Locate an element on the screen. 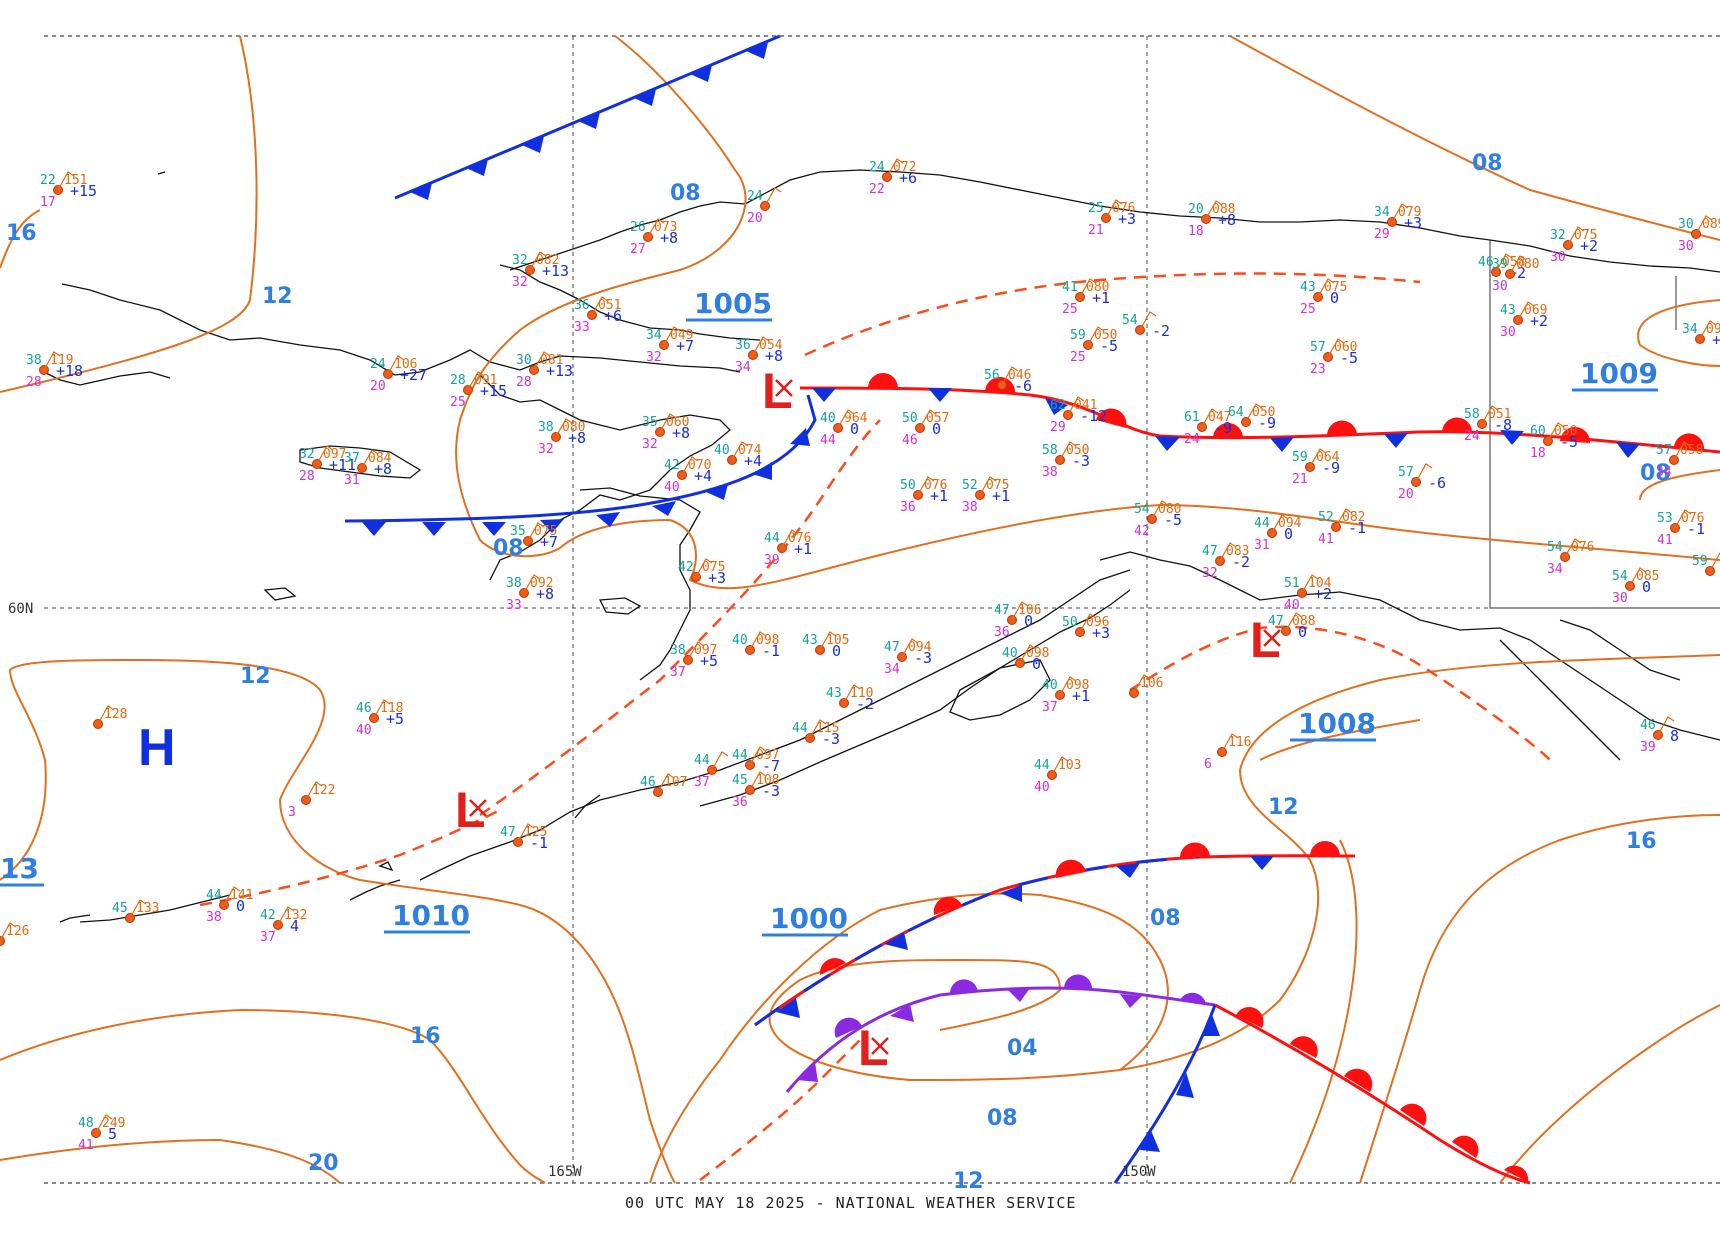 Image resolution: width=1720 pixels, height=1260 pixels. station-pressure: 089 is located at coordinates (1711, 224).